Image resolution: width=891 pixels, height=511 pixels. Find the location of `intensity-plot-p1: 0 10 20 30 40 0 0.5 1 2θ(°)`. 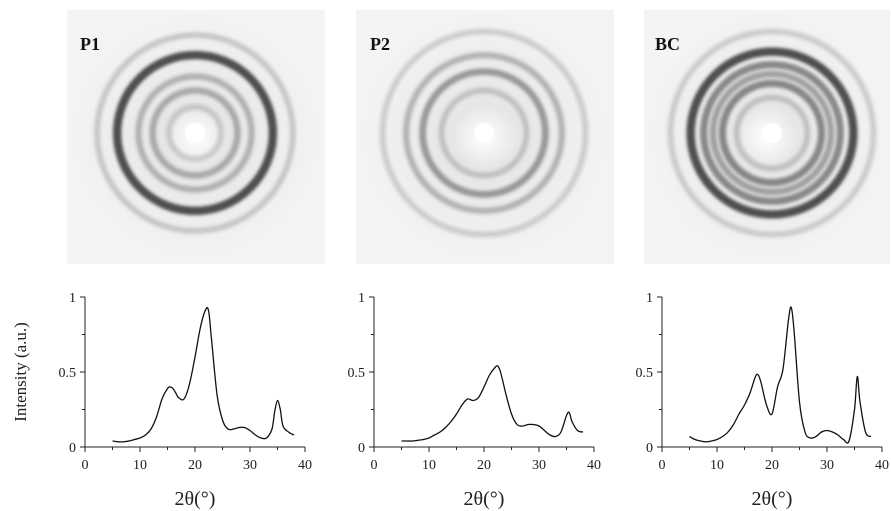

intensity-plot-p1: 0 10 20 30 40 0 0.5 1 2θ(°) is located at coordinates (186, 400).